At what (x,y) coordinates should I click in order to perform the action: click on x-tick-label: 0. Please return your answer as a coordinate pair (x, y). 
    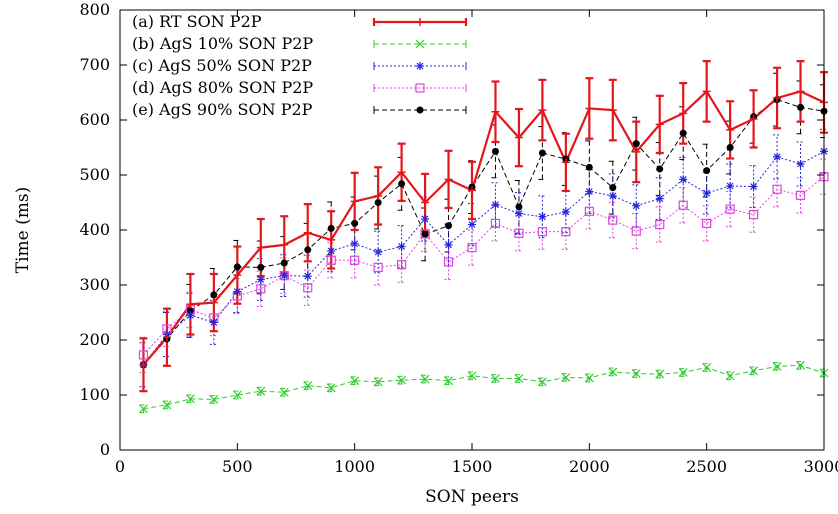
    Looking at the image, I should click on (120, 466).